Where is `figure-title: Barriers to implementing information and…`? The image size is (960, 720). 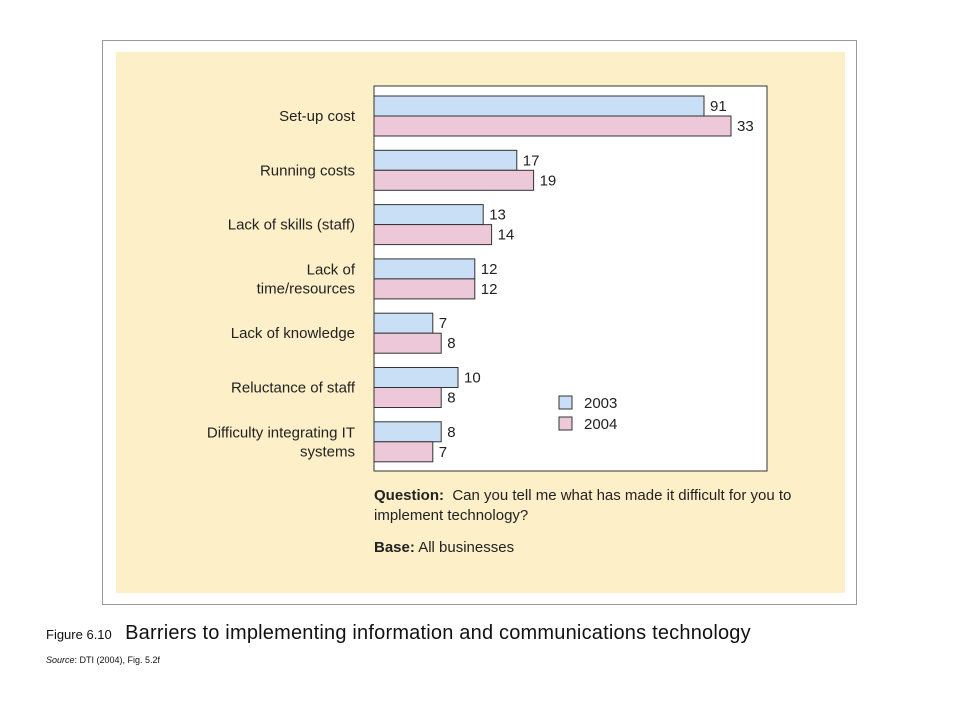
figure-title: Barriers to implementing information and… is located at coordinates (438, 633).